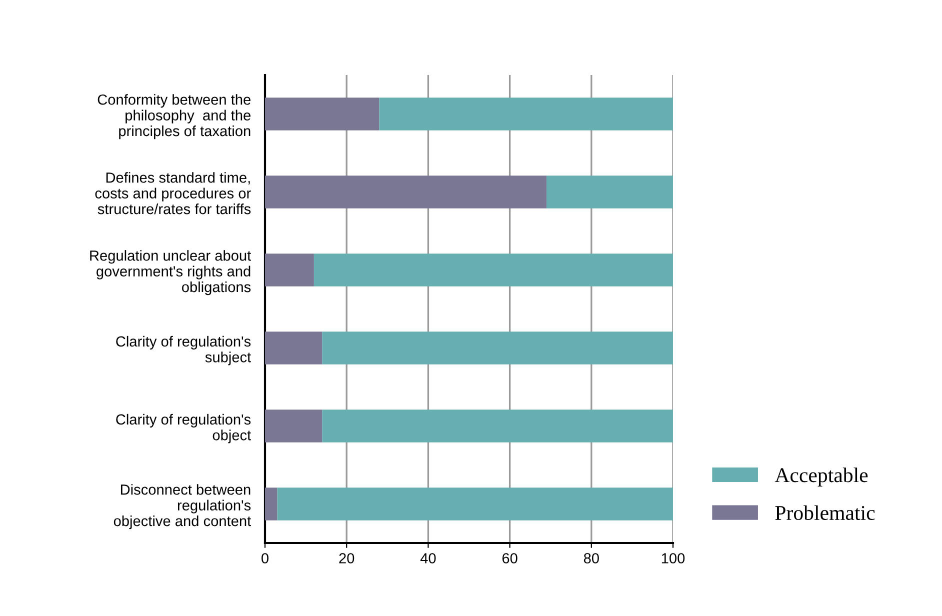 The width and height of the screenshot is (942, 616). Describe the element at coordinates (184, 429) in the screenshot. I see `y-tick-label: Clarity of regulation's object` at that location.